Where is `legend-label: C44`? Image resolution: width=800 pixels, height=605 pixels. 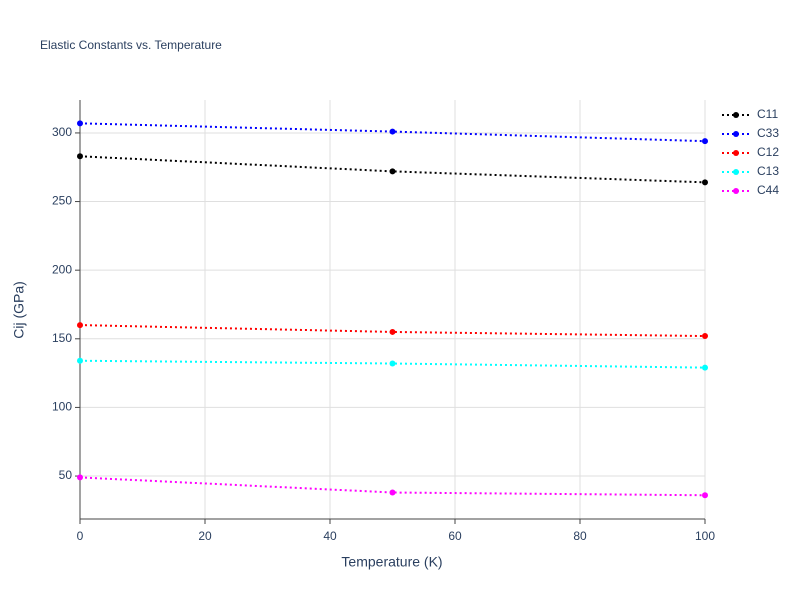 legend-label: C44 is located at coordinates (768, 190).